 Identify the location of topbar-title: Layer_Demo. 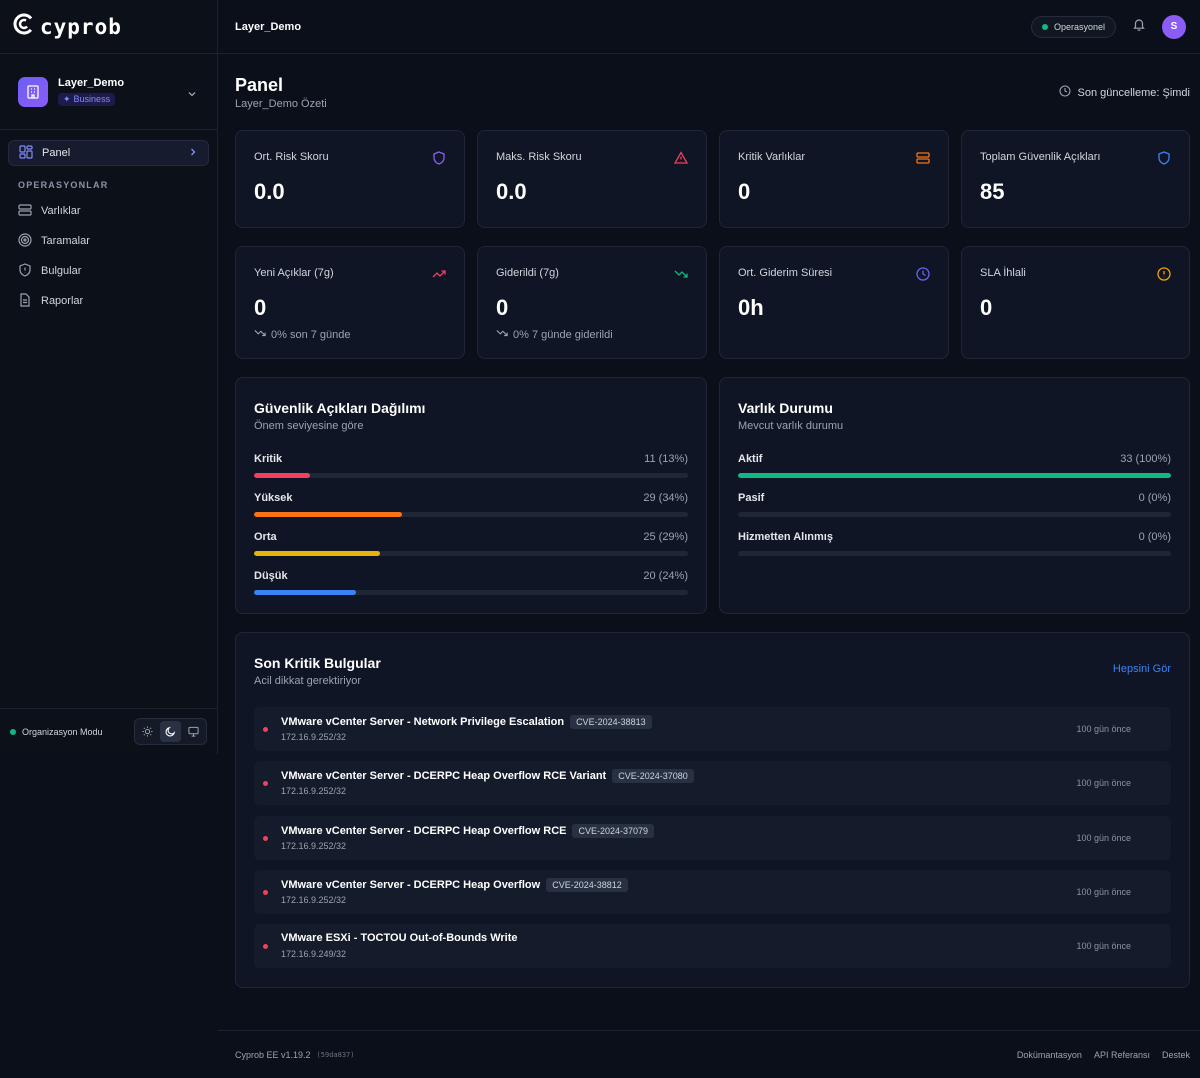
(268, 26).